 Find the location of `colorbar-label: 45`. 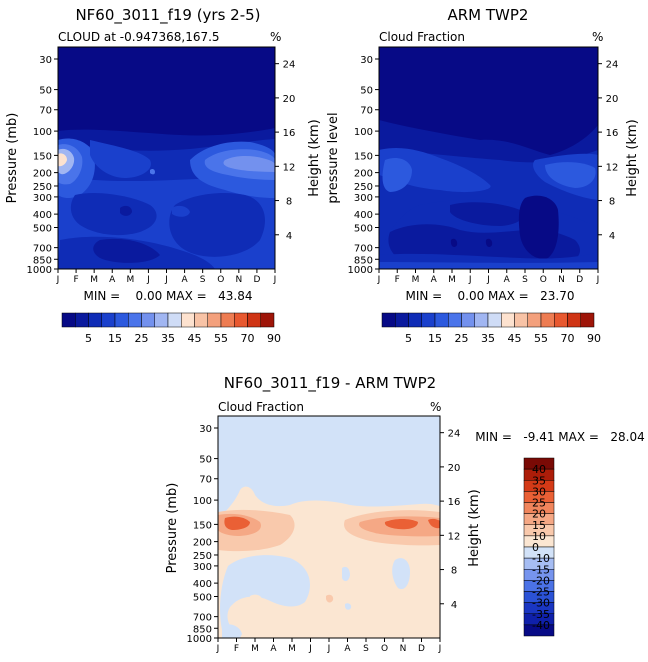

colorbar-label: 45 is located at coordinates (515, 338).